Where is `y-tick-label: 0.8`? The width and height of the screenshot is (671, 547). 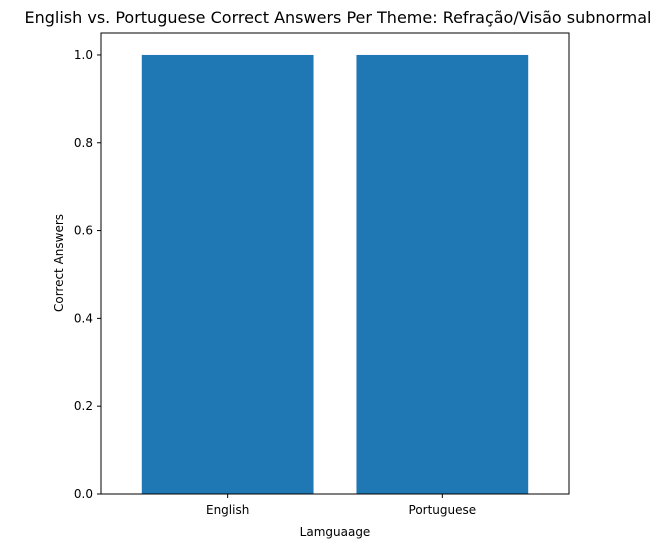
y-tick-label: 0.8 is located at coordinates (83, 143).